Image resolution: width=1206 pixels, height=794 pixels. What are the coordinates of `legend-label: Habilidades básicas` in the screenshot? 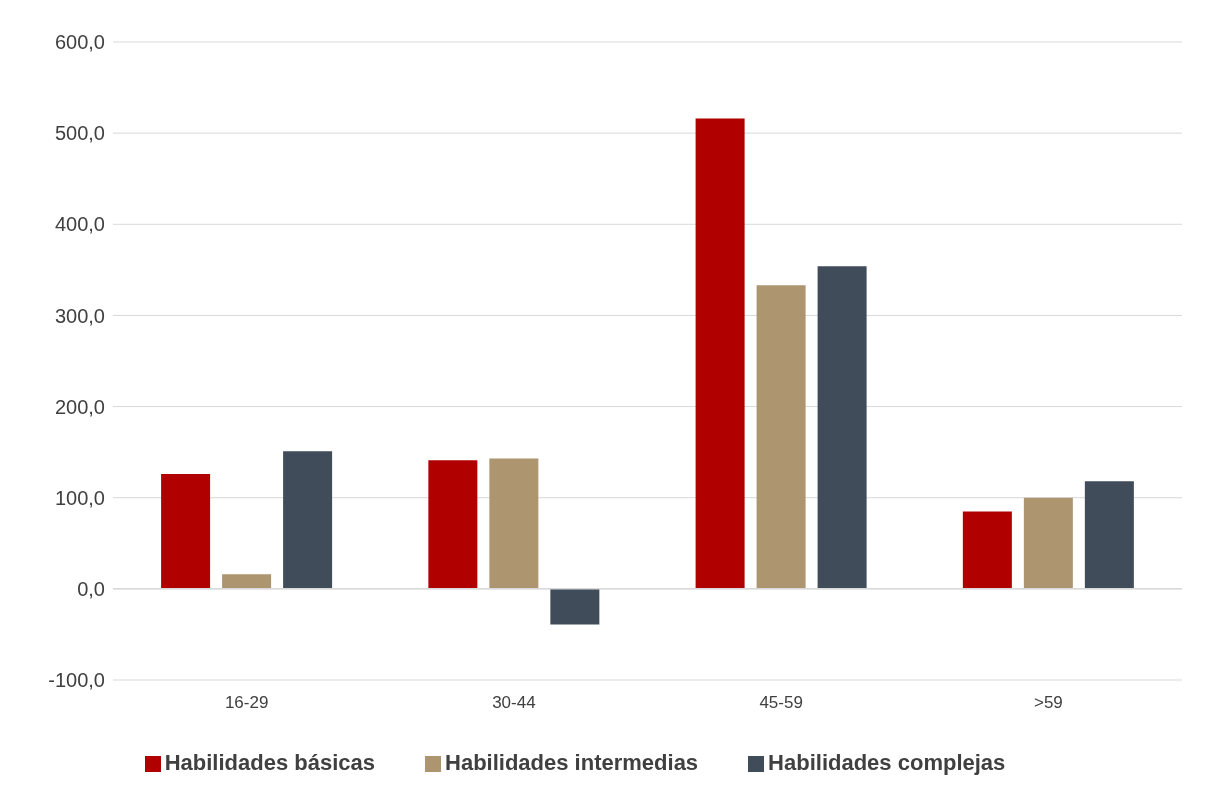 It's located at (270, 762).